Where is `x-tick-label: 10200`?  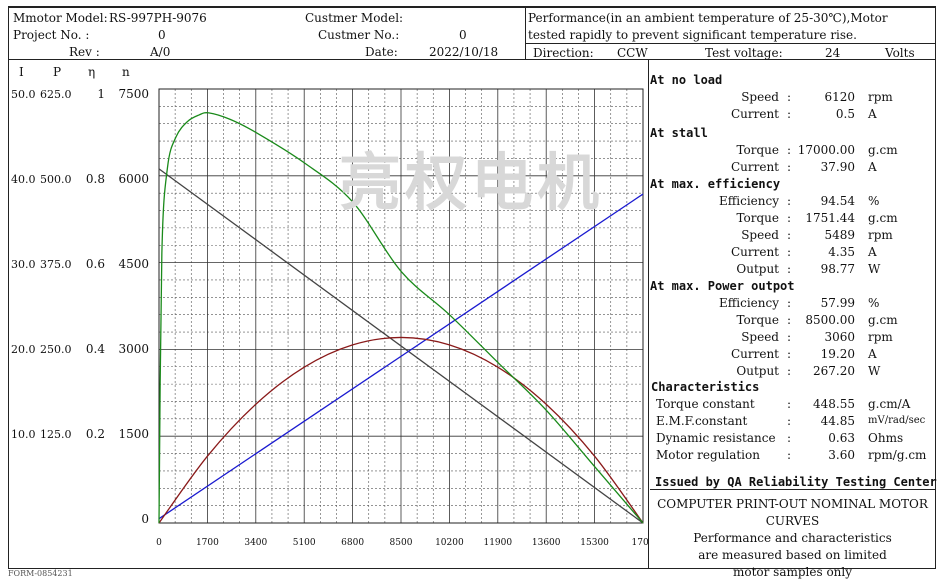 x-tick-label: 10200 is located at coordinates (449, 543).